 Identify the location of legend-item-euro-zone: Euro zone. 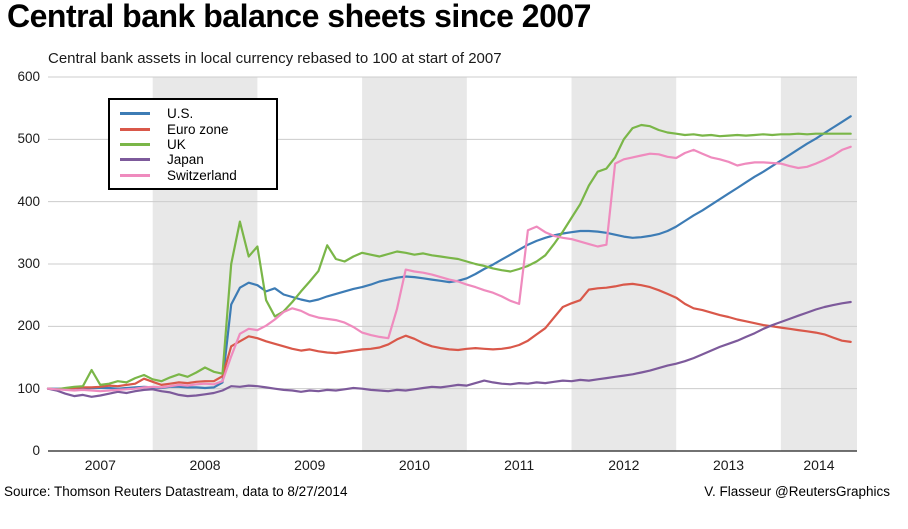
(193, 129).